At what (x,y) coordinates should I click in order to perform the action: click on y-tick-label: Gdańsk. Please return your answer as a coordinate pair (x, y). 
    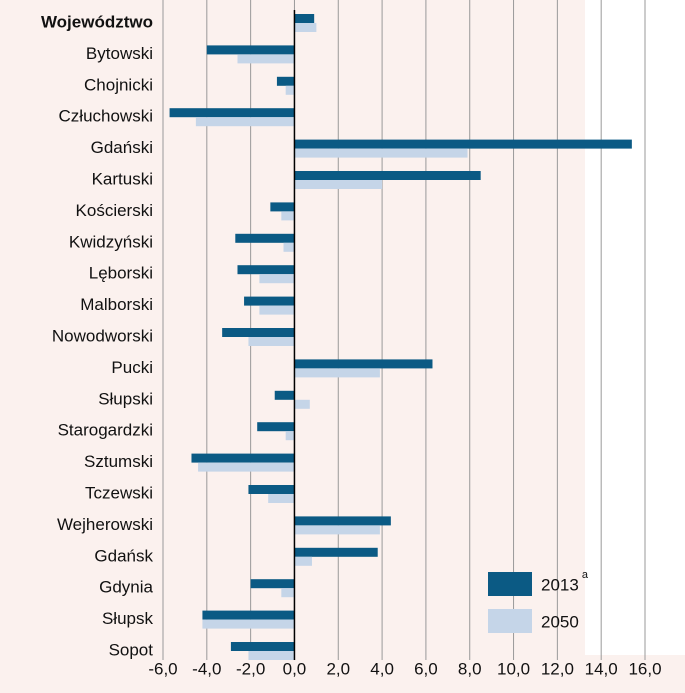
    Looking at the image, I should click on (123, 555).